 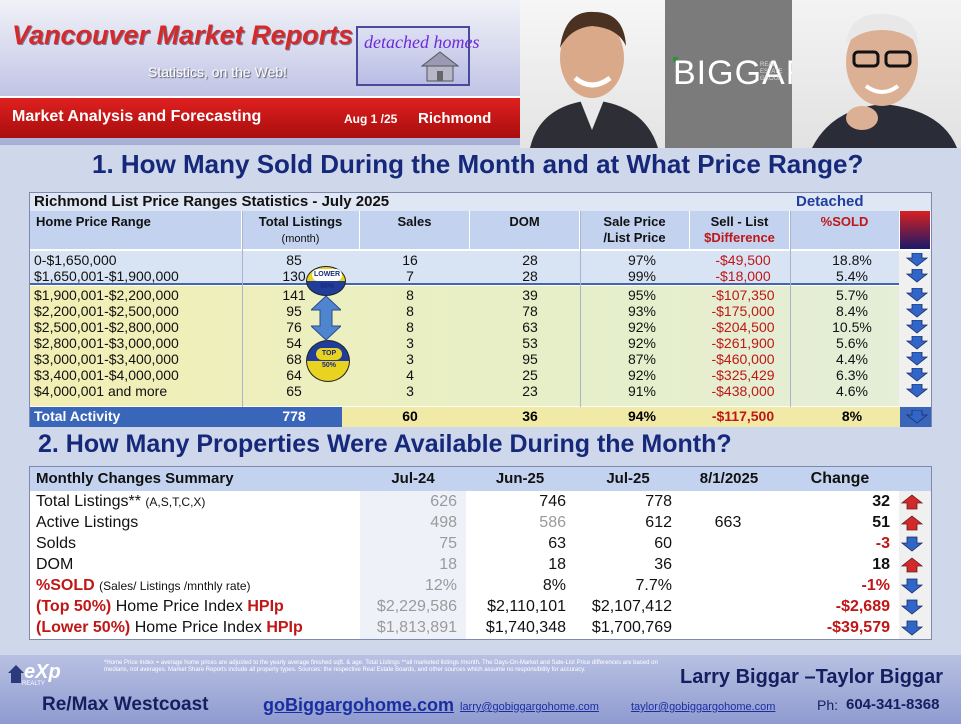 I want to click on cell-range: $2,200,001-$2,500,000, so click(x=106, y=311).